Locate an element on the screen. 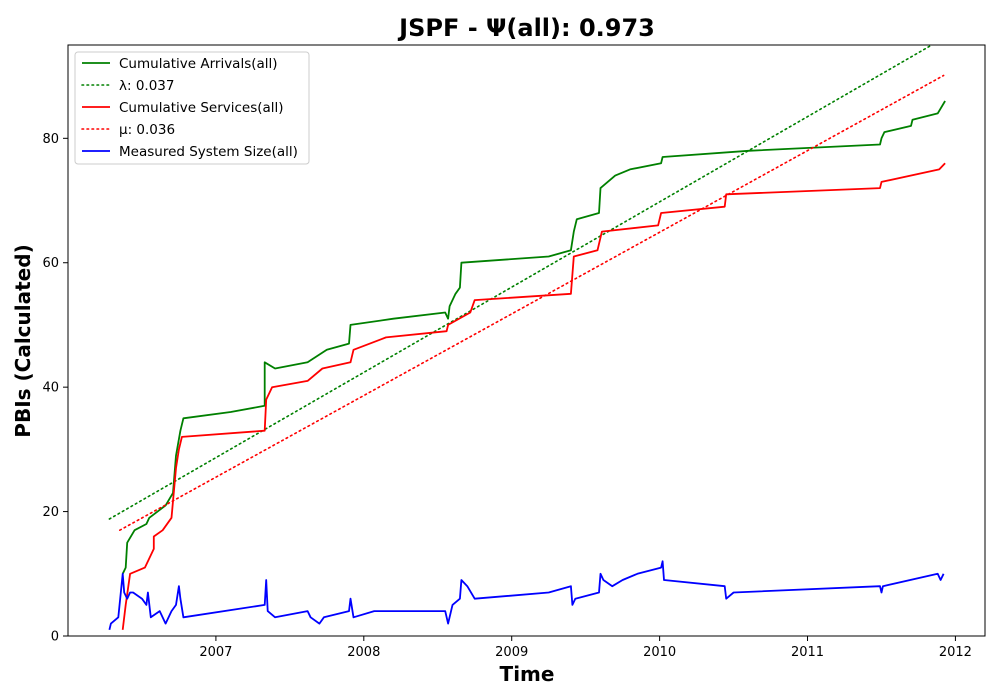  legend-label: μ: 0.036 is located at coordinates (147, 130).